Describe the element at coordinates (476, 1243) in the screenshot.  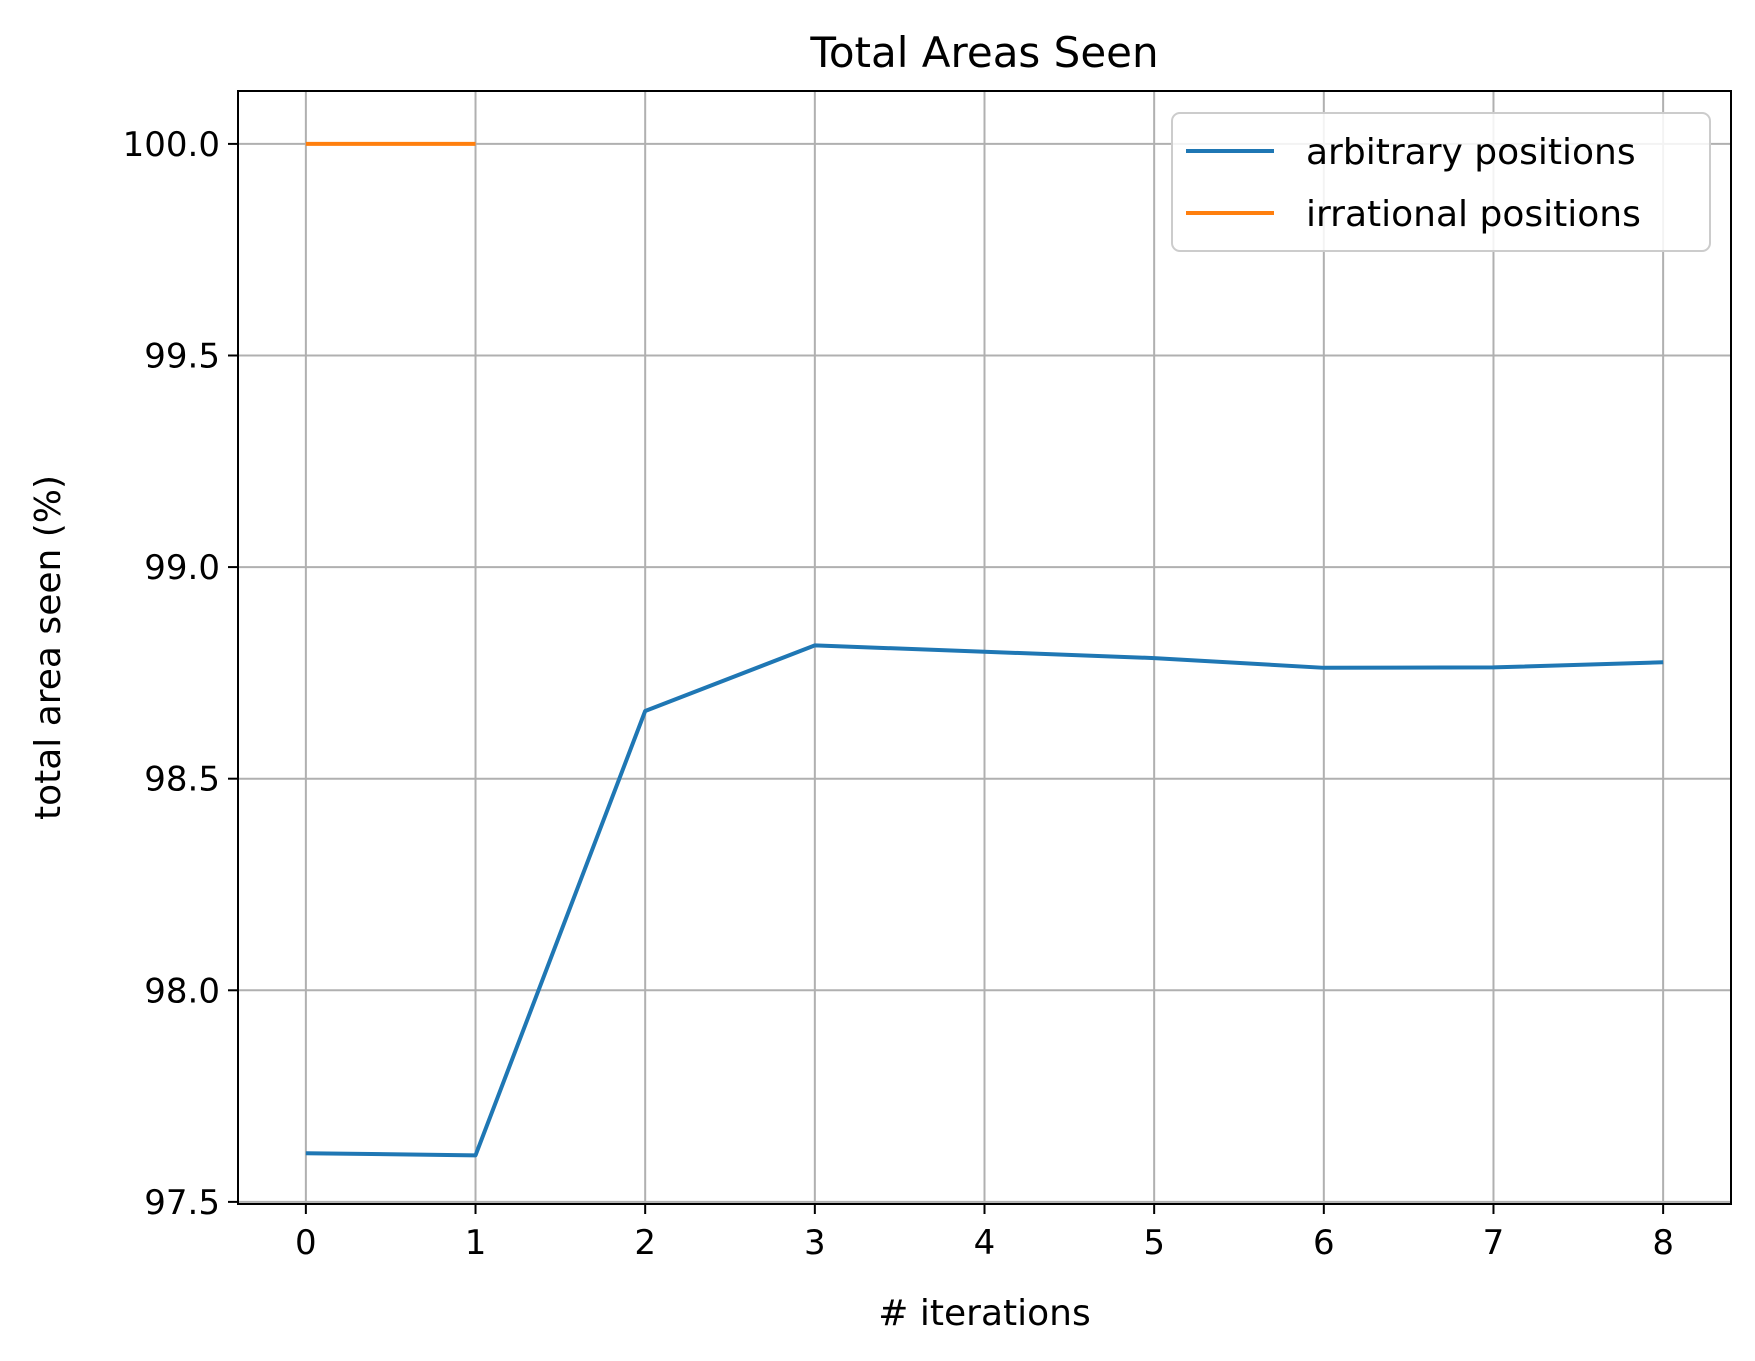
I see `x-tick-label: 1` at that location.